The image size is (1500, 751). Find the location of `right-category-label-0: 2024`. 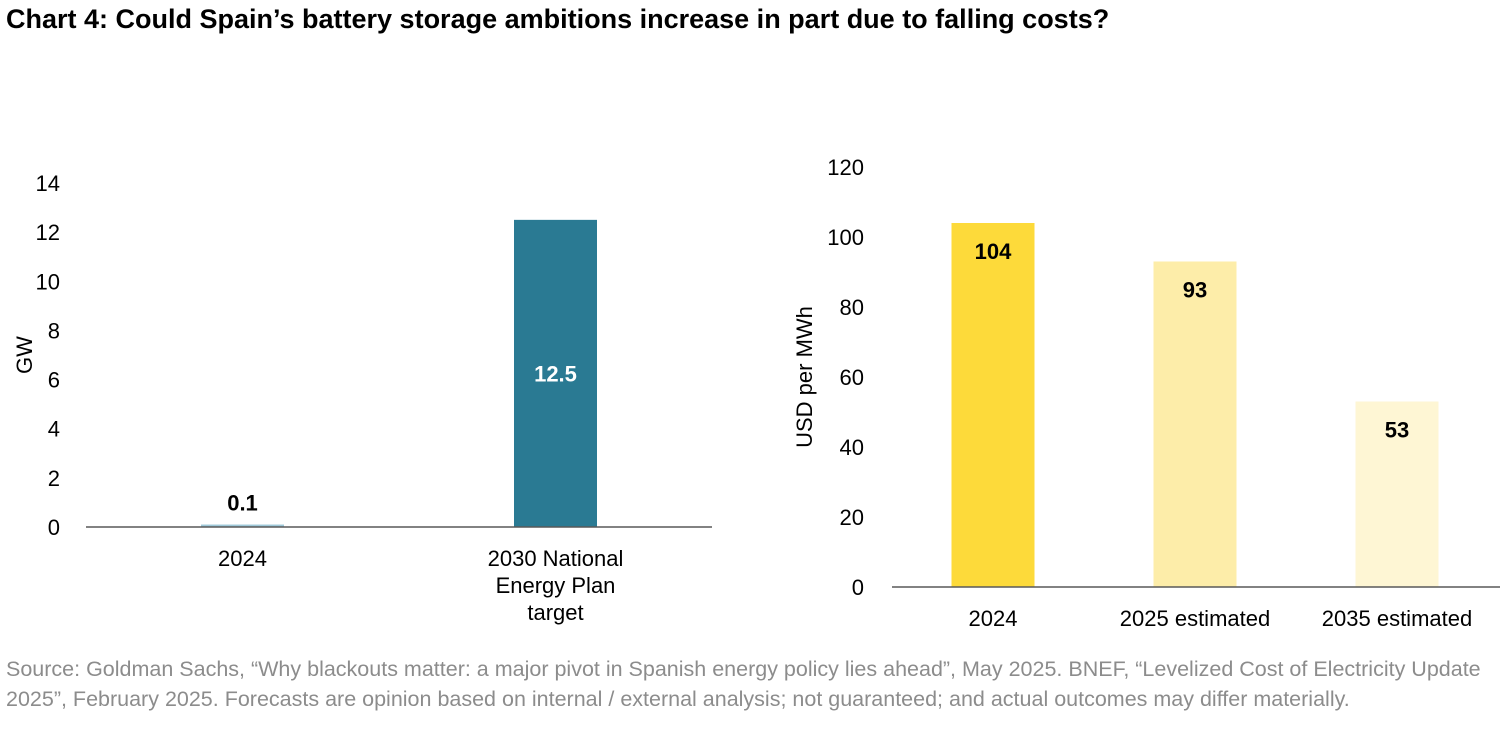

right-category-label-0: 2024 is located at coordinates (993, 618).